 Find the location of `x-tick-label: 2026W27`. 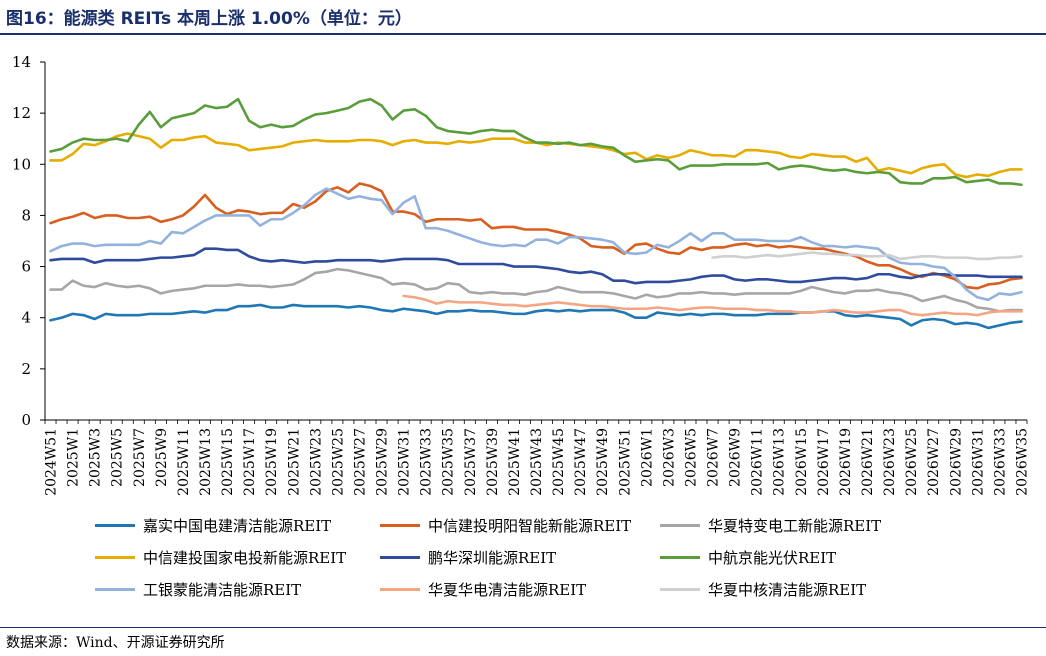

x-tick-label: 2026W27 is located at coordinates (934, 462).